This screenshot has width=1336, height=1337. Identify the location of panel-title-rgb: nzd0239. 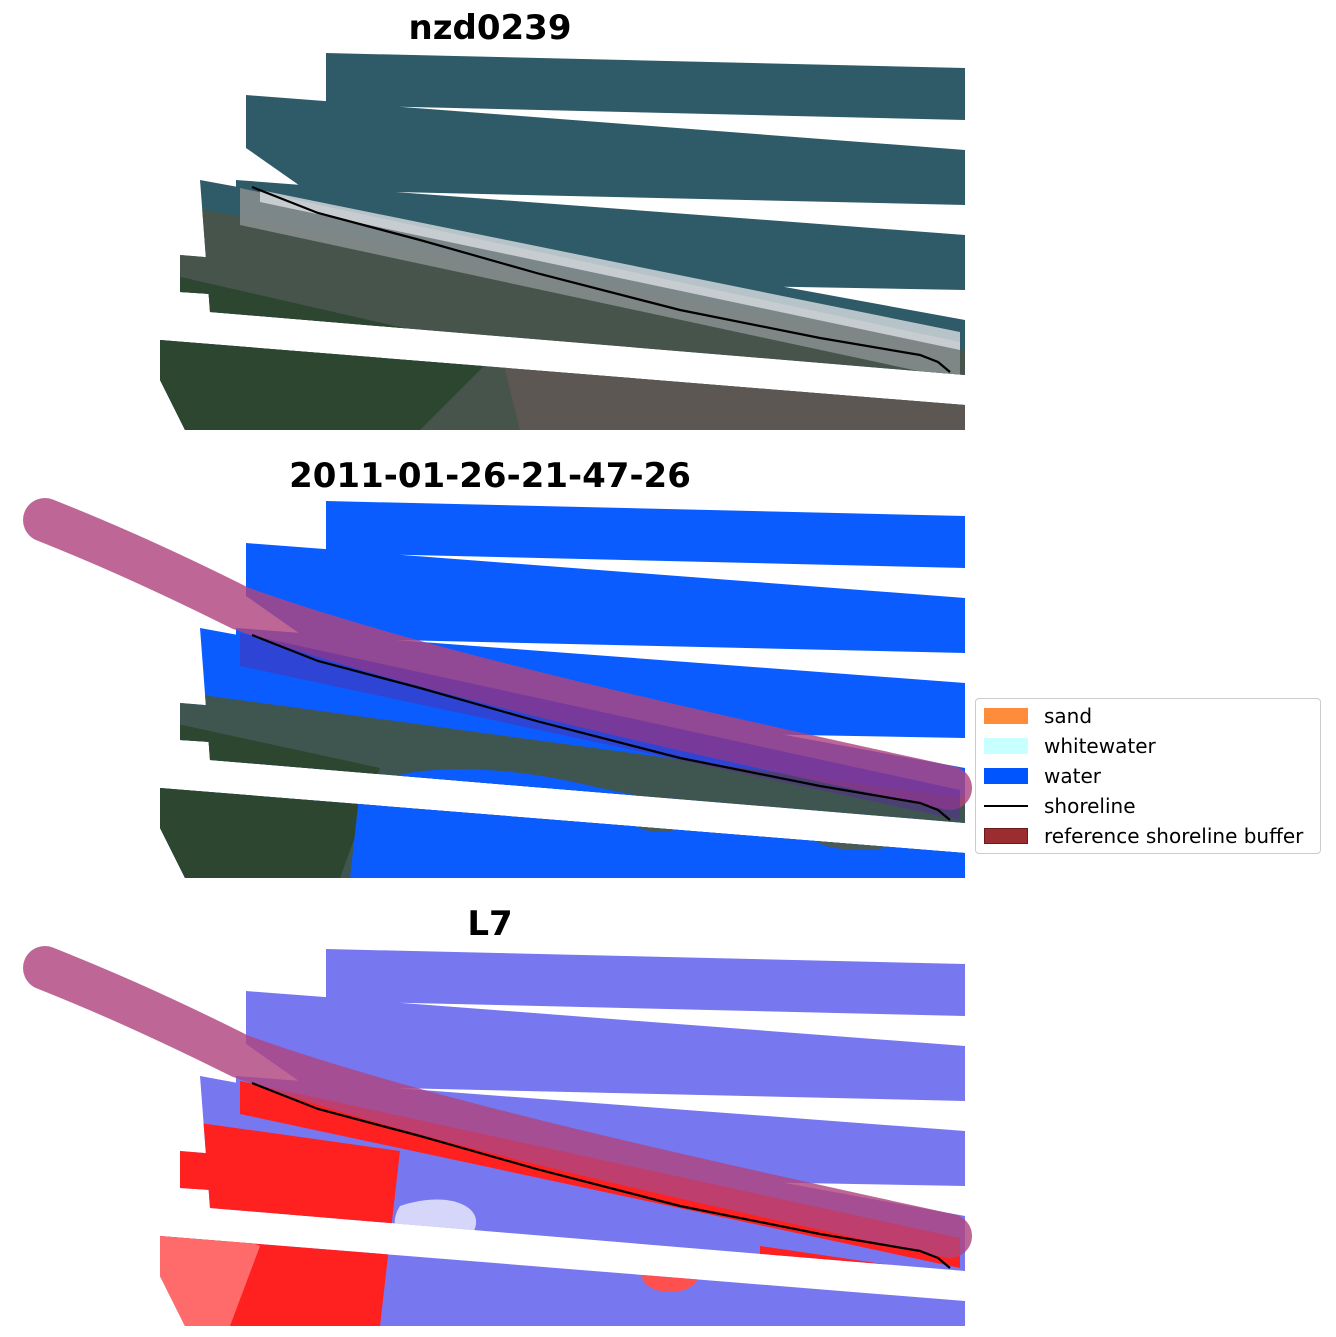
(490, 28).